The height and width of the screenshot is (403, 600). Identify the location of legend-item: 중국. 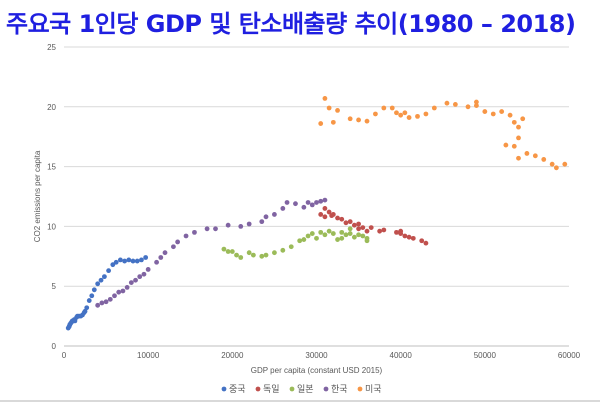
(233, 389).